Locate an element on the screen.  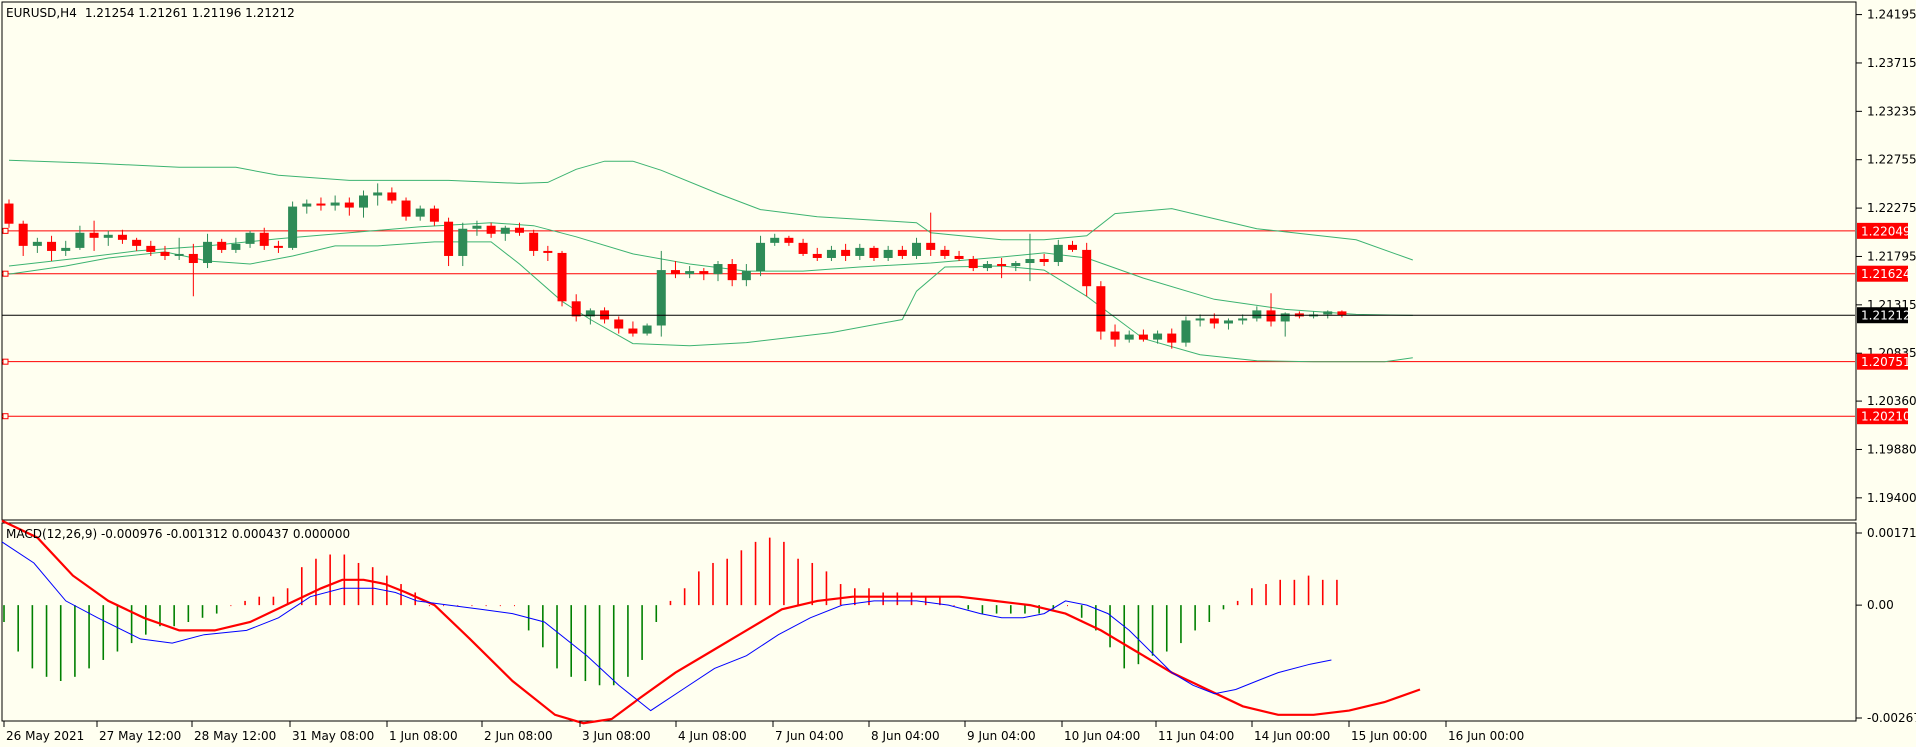
level-price-tag-label: 1.22049 is located at coordinates (1886, 231).